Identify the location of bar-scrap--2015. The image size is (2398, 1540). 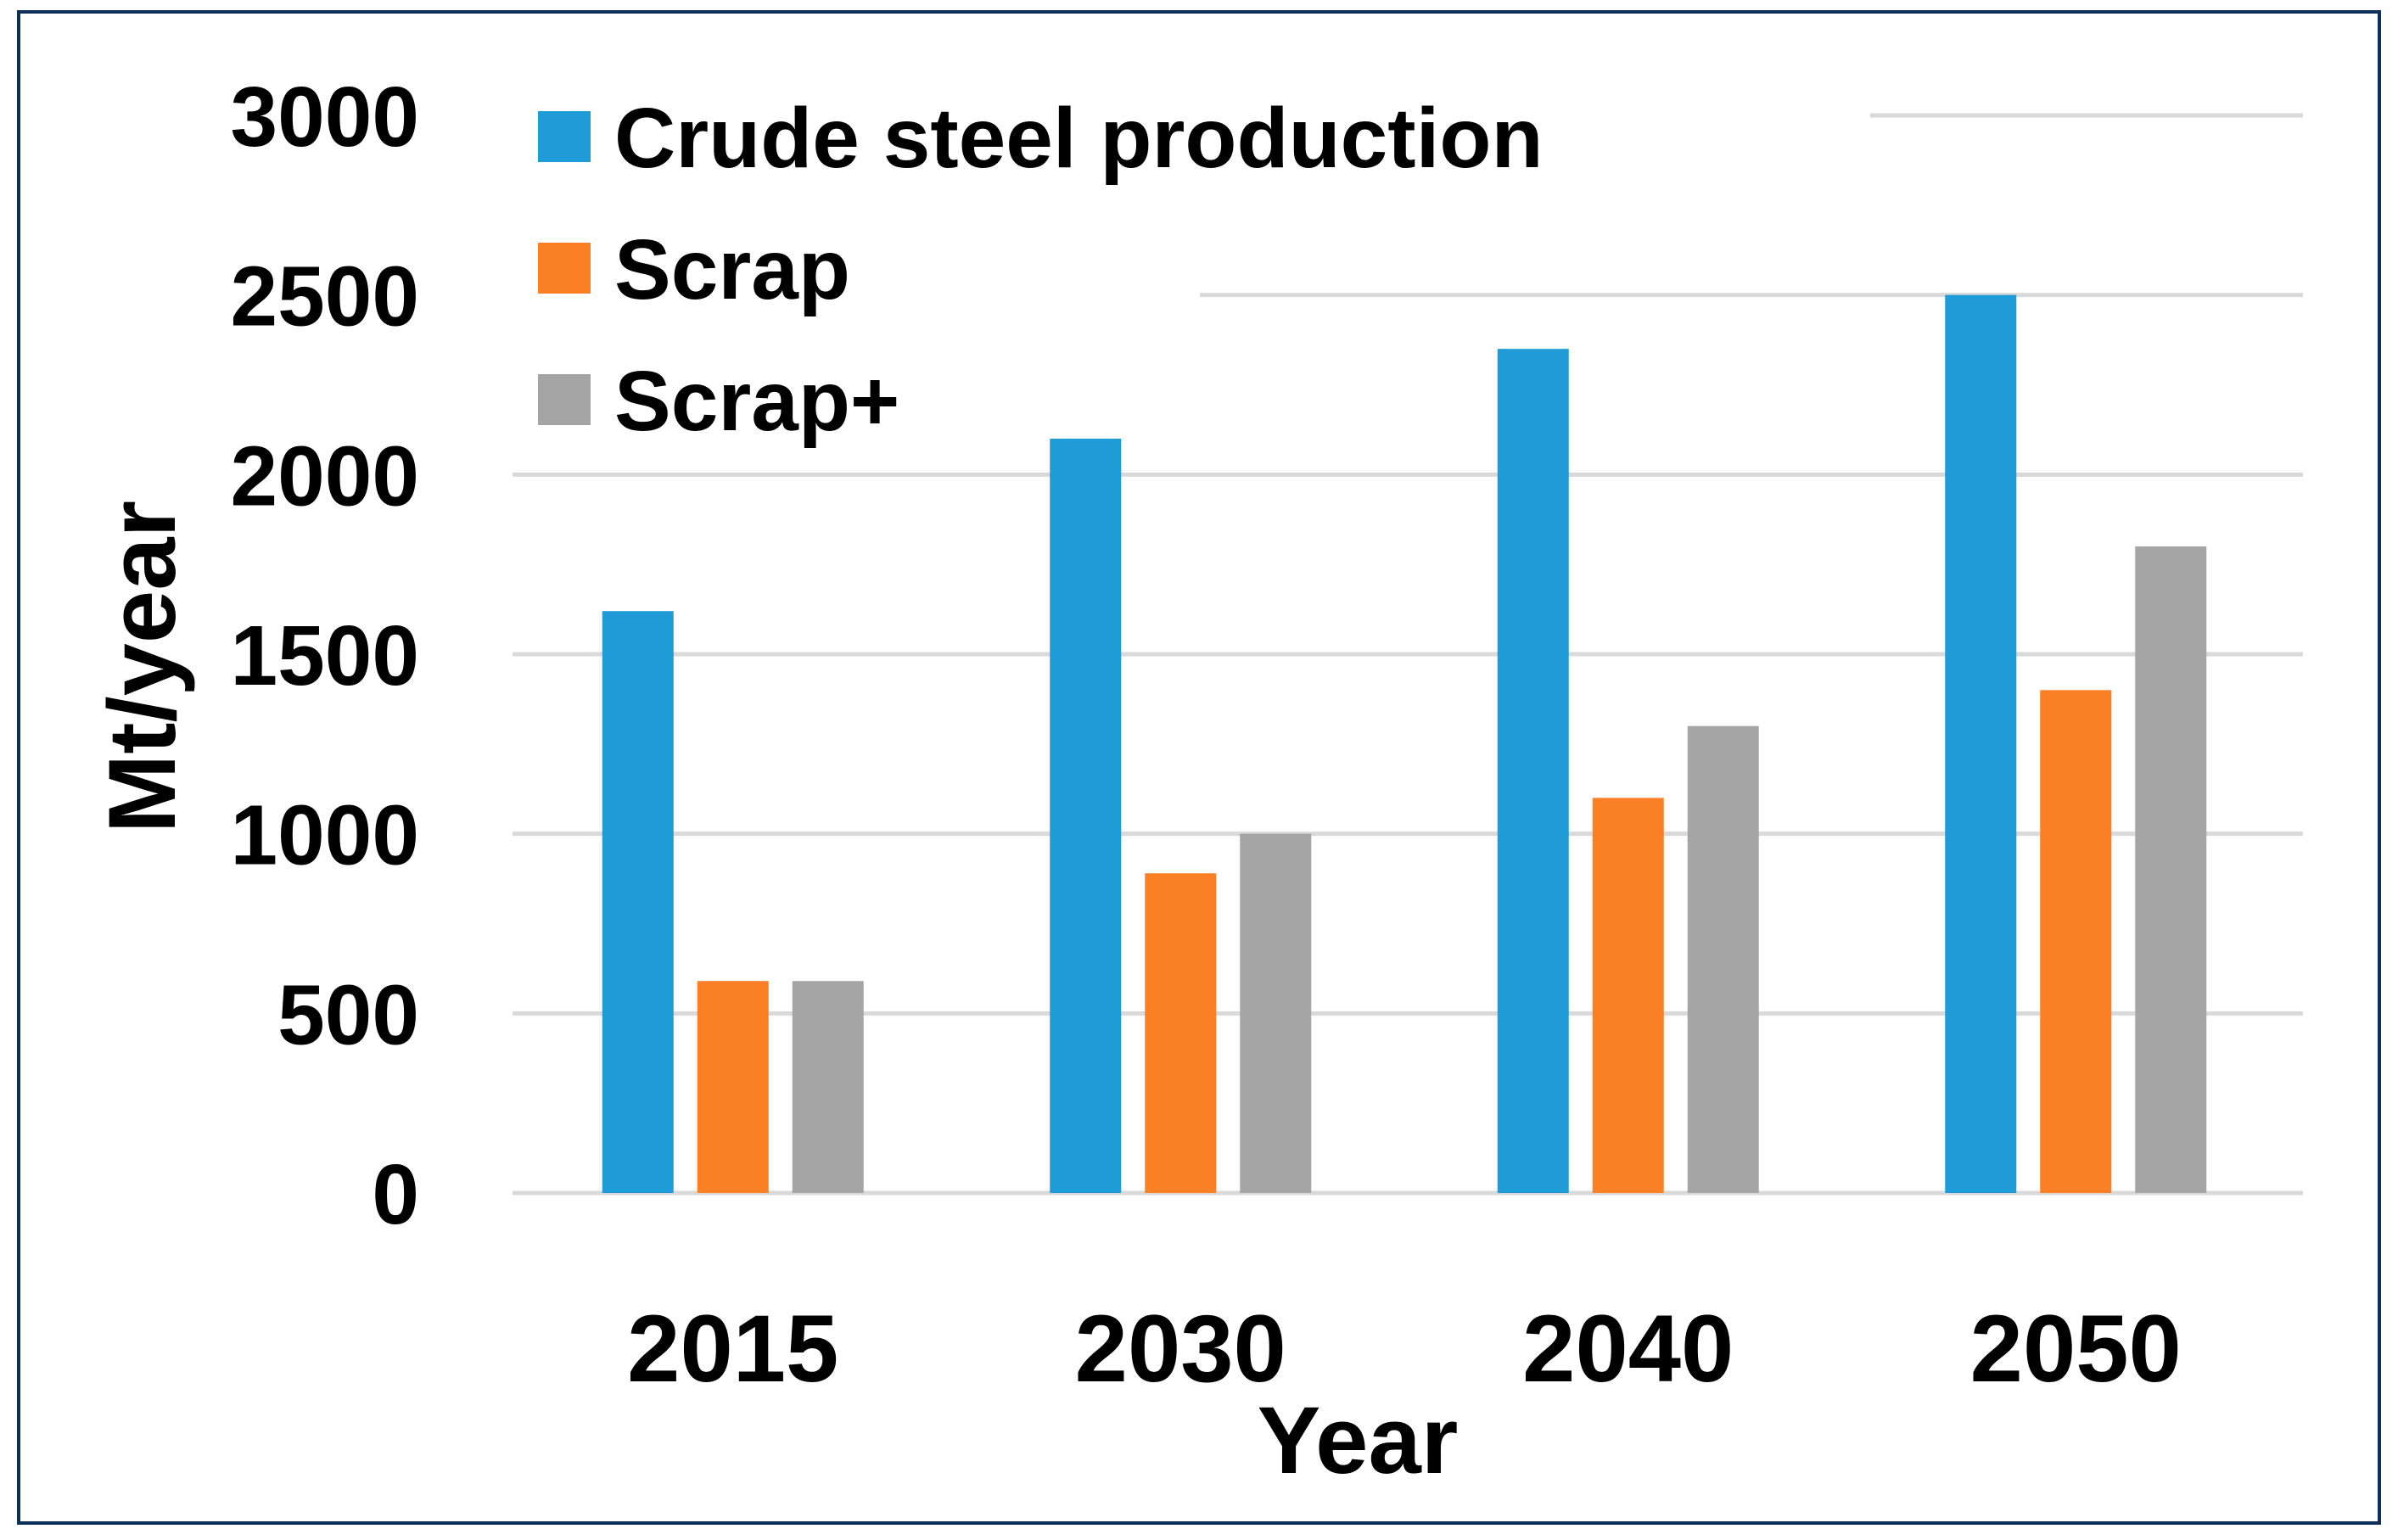
(828, 1087).